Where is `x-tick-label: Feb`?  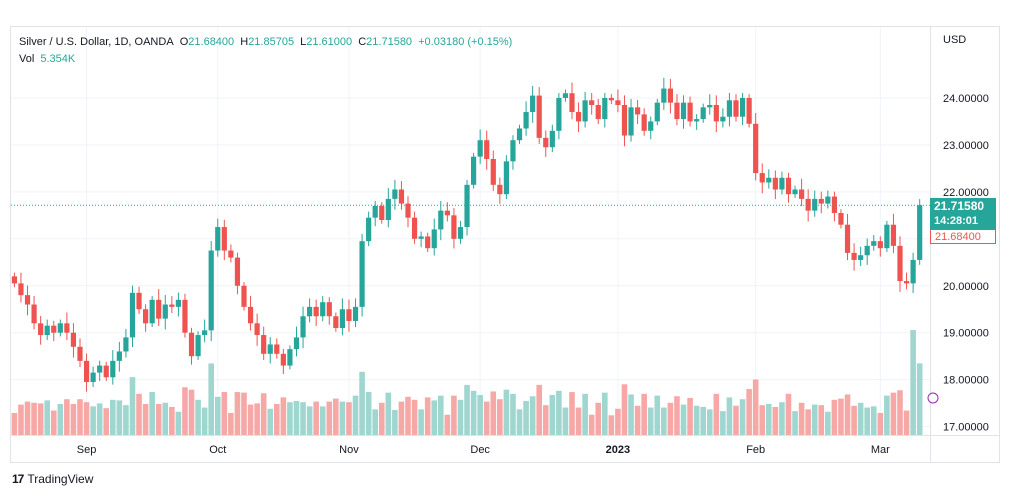
x-tick-label: Feb is located at coordinates (755, 450).